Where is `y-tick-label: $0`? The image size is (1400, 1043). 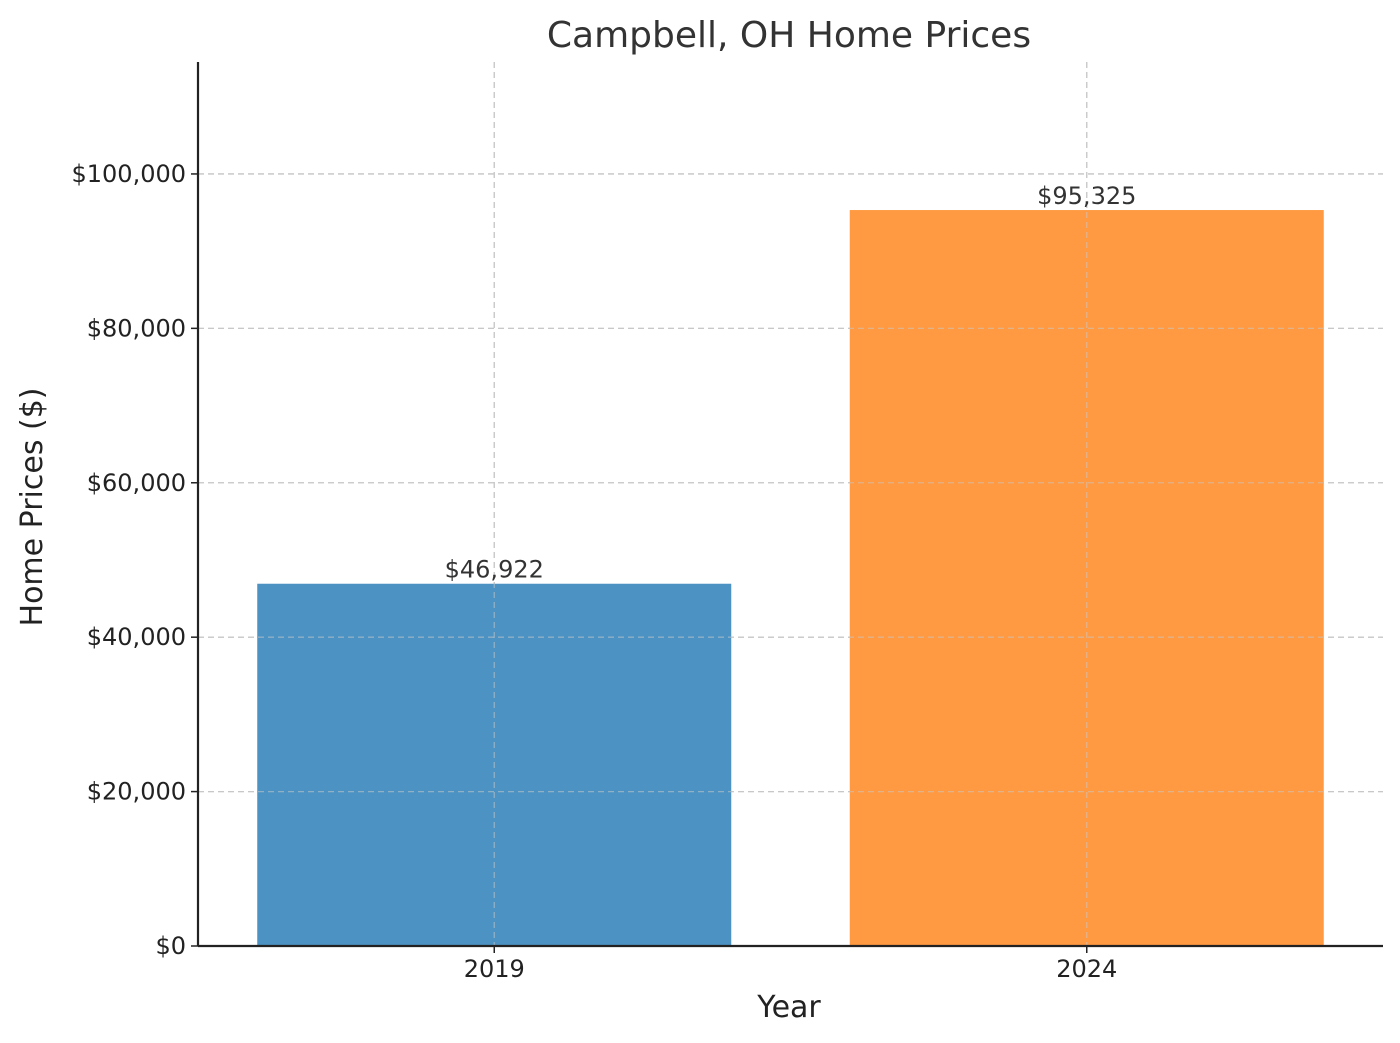
y-tick-label: $0 is located at coordinates (170, 946).